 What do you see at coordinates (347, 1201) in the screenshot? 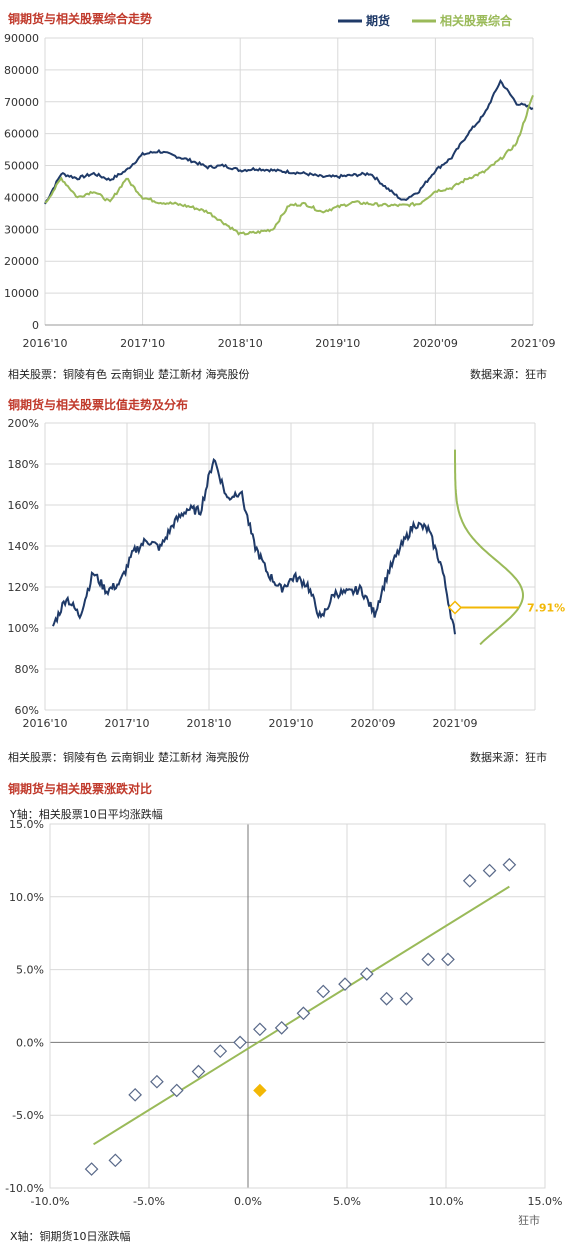
I see `chart3-xtick-label: 5.0%` at bounding box center [347, 1201].